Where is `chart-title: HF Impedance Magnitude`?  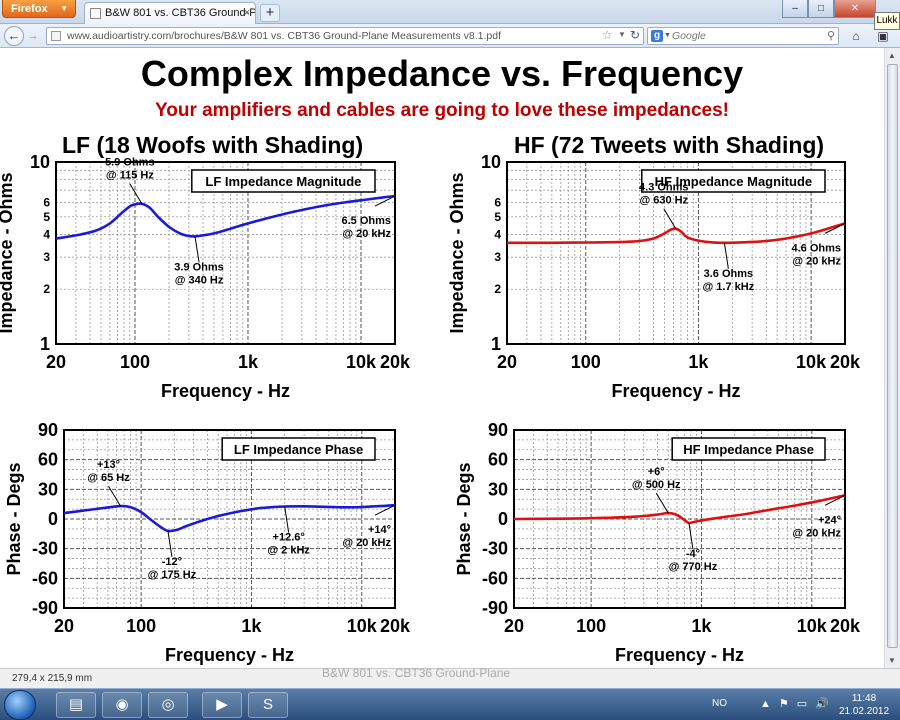 chart-title: HF Impedance Magnitude is located at coordinates (733, 181).